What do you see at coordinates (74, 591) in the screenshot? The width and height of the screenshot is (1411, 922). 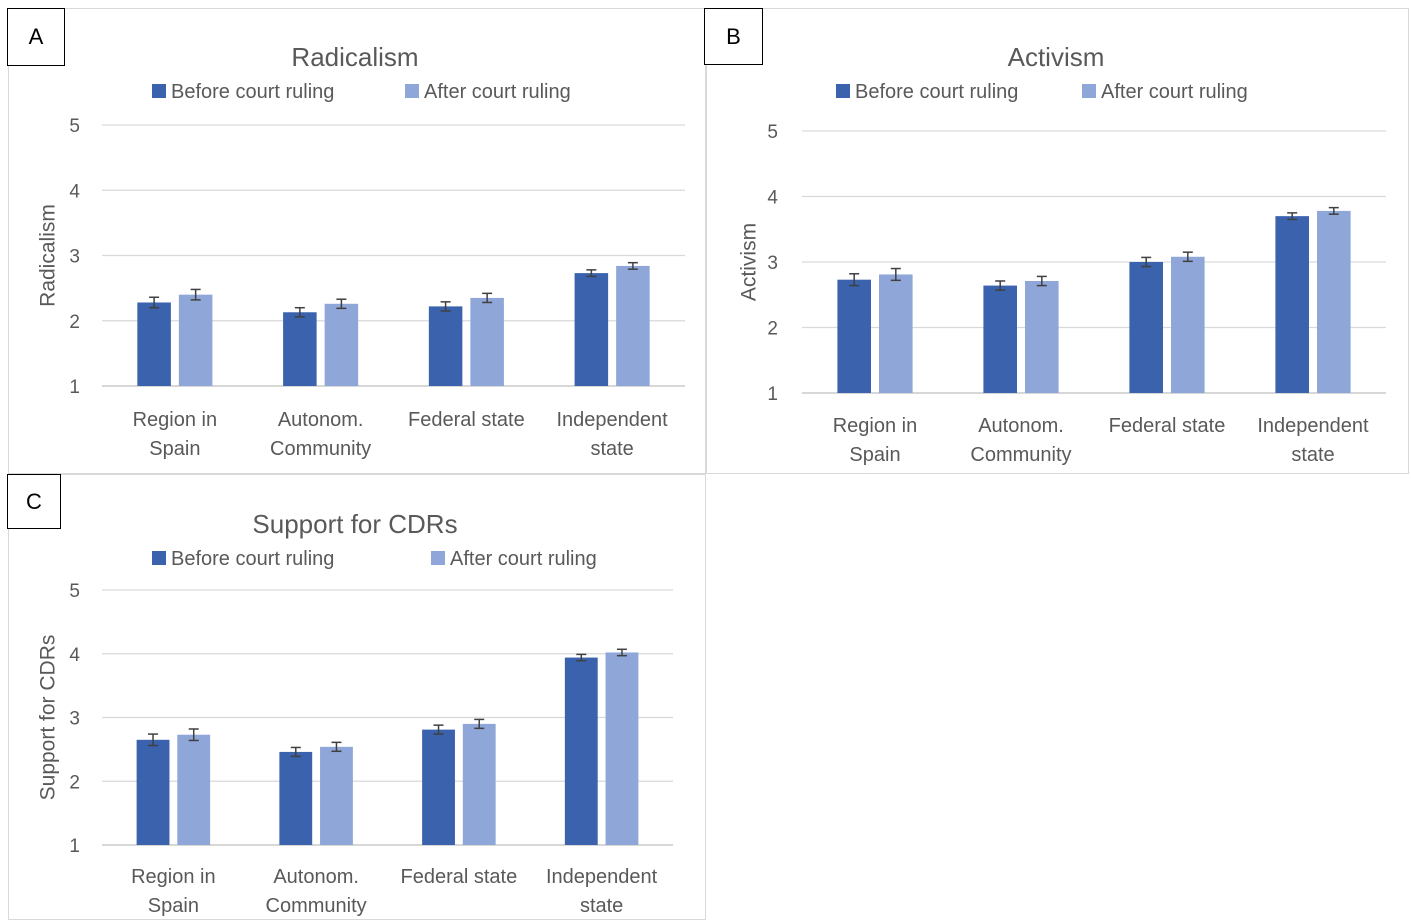 I see `chart2-ytick-4: 5` at bounding box center [74, 591].